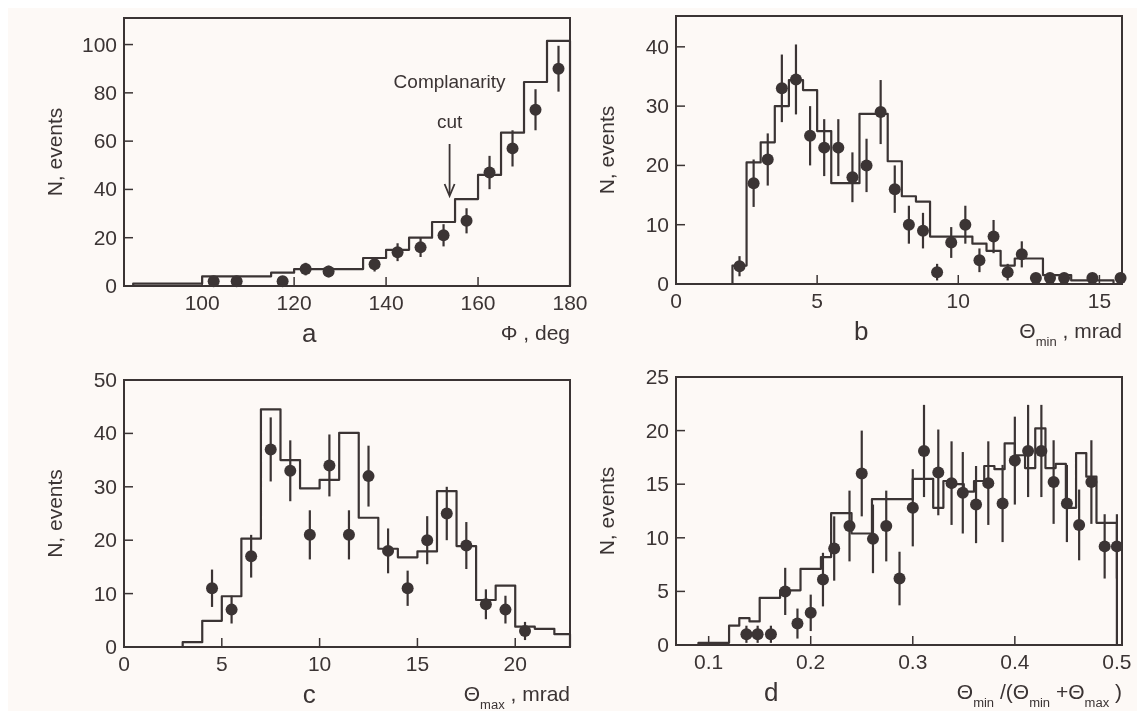 The image size is (1145, 719). Describe the element at coordinates (105, 379) in the screenshot. I see `y-tick-label: 50` at that location.